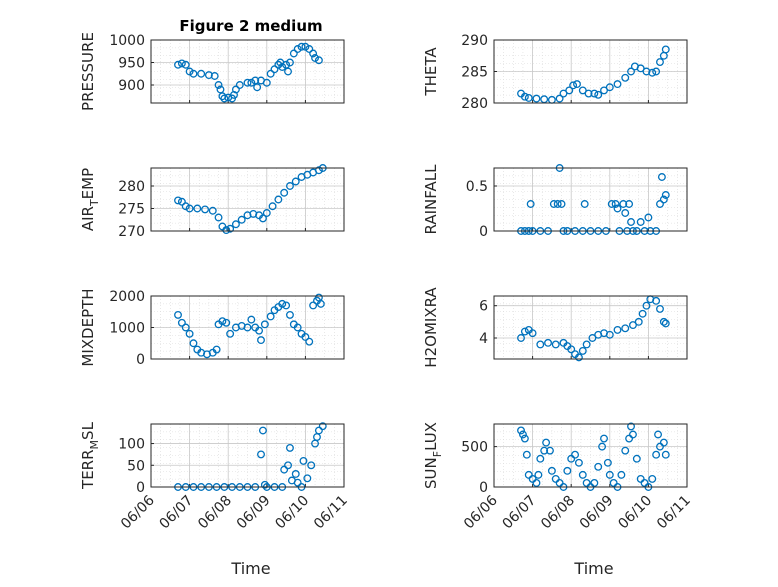 The width and height of the screenshot is (778, 587). Describe the element at coordinates (483, 307) in the screenshot. I see `y-tick-label: 6` at that location.